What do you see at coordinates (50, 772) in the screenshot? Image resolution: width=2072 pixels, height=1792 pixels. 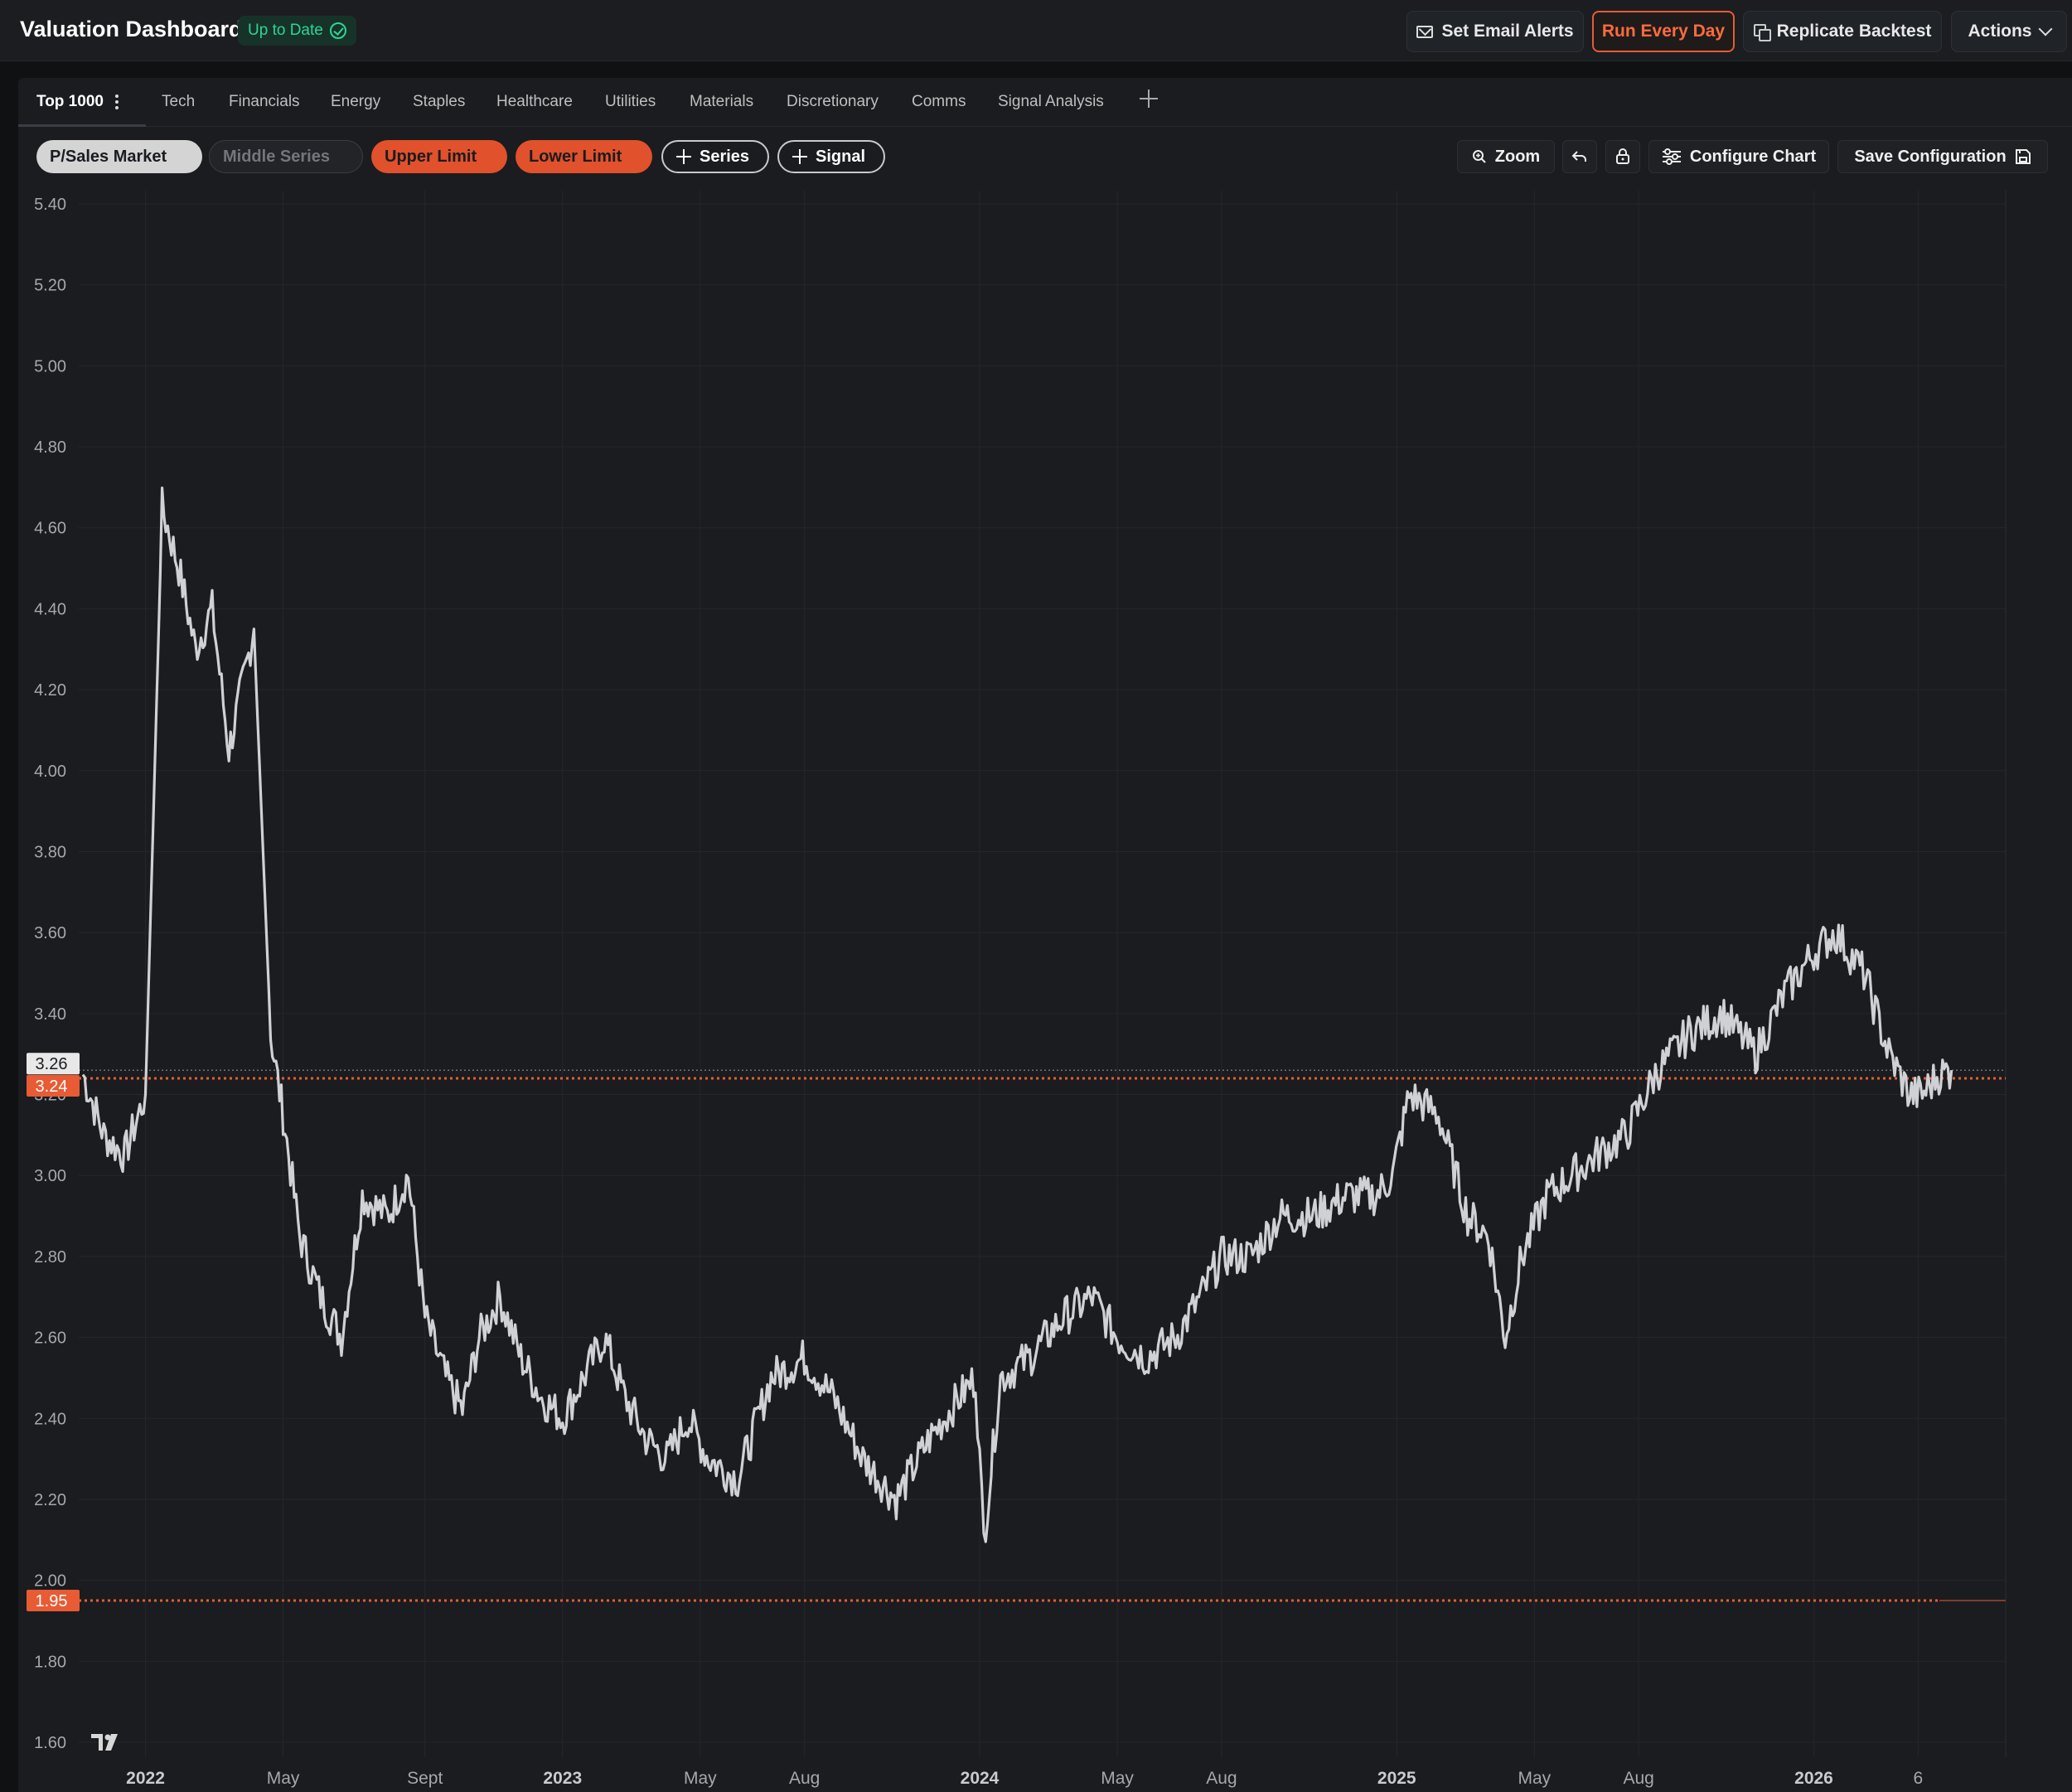 I see `y-tick-label: 4.00` at bounding box center [50, 772].